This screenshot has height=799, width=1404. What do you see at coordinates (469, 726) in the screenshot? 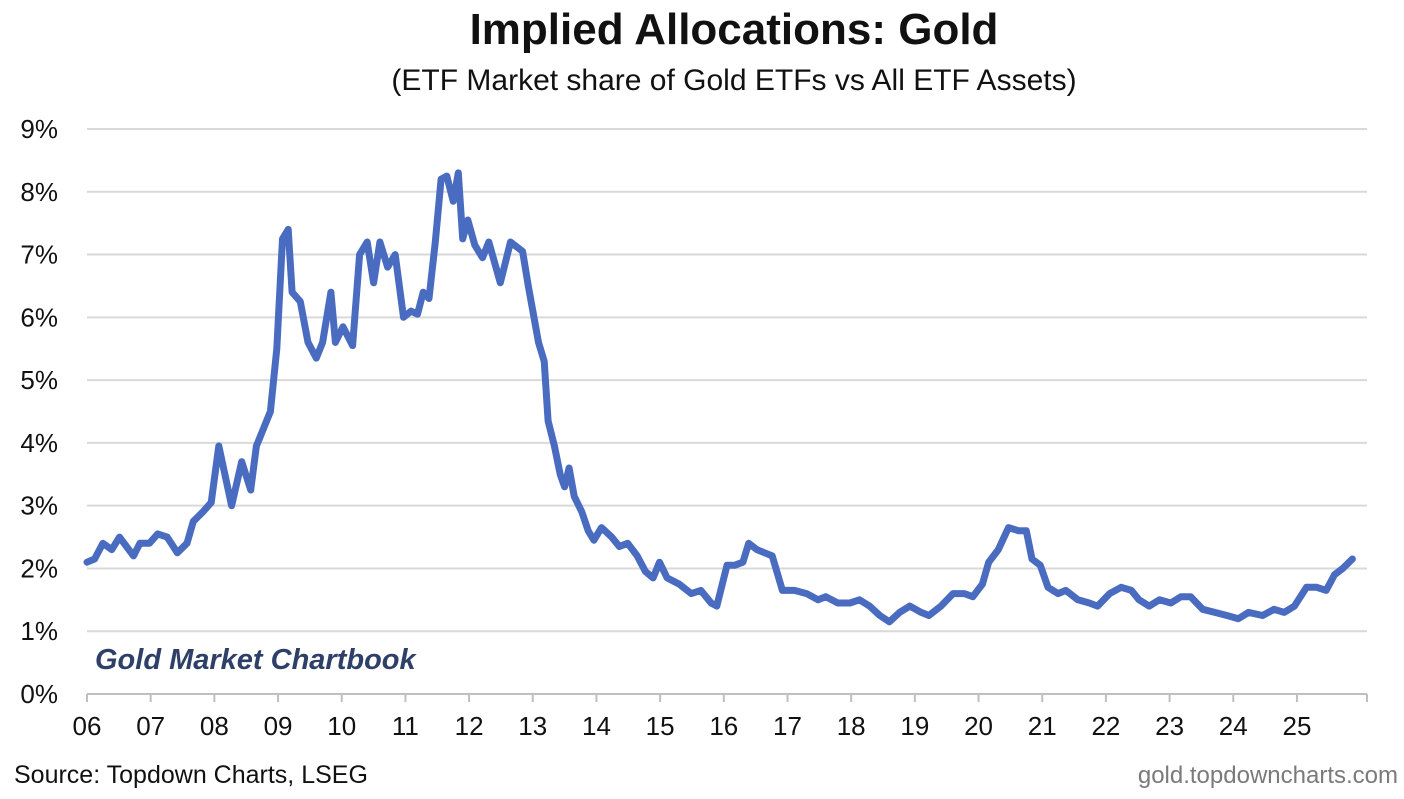
I see `x-tick-label: 12` at bounding box center [469, 726].